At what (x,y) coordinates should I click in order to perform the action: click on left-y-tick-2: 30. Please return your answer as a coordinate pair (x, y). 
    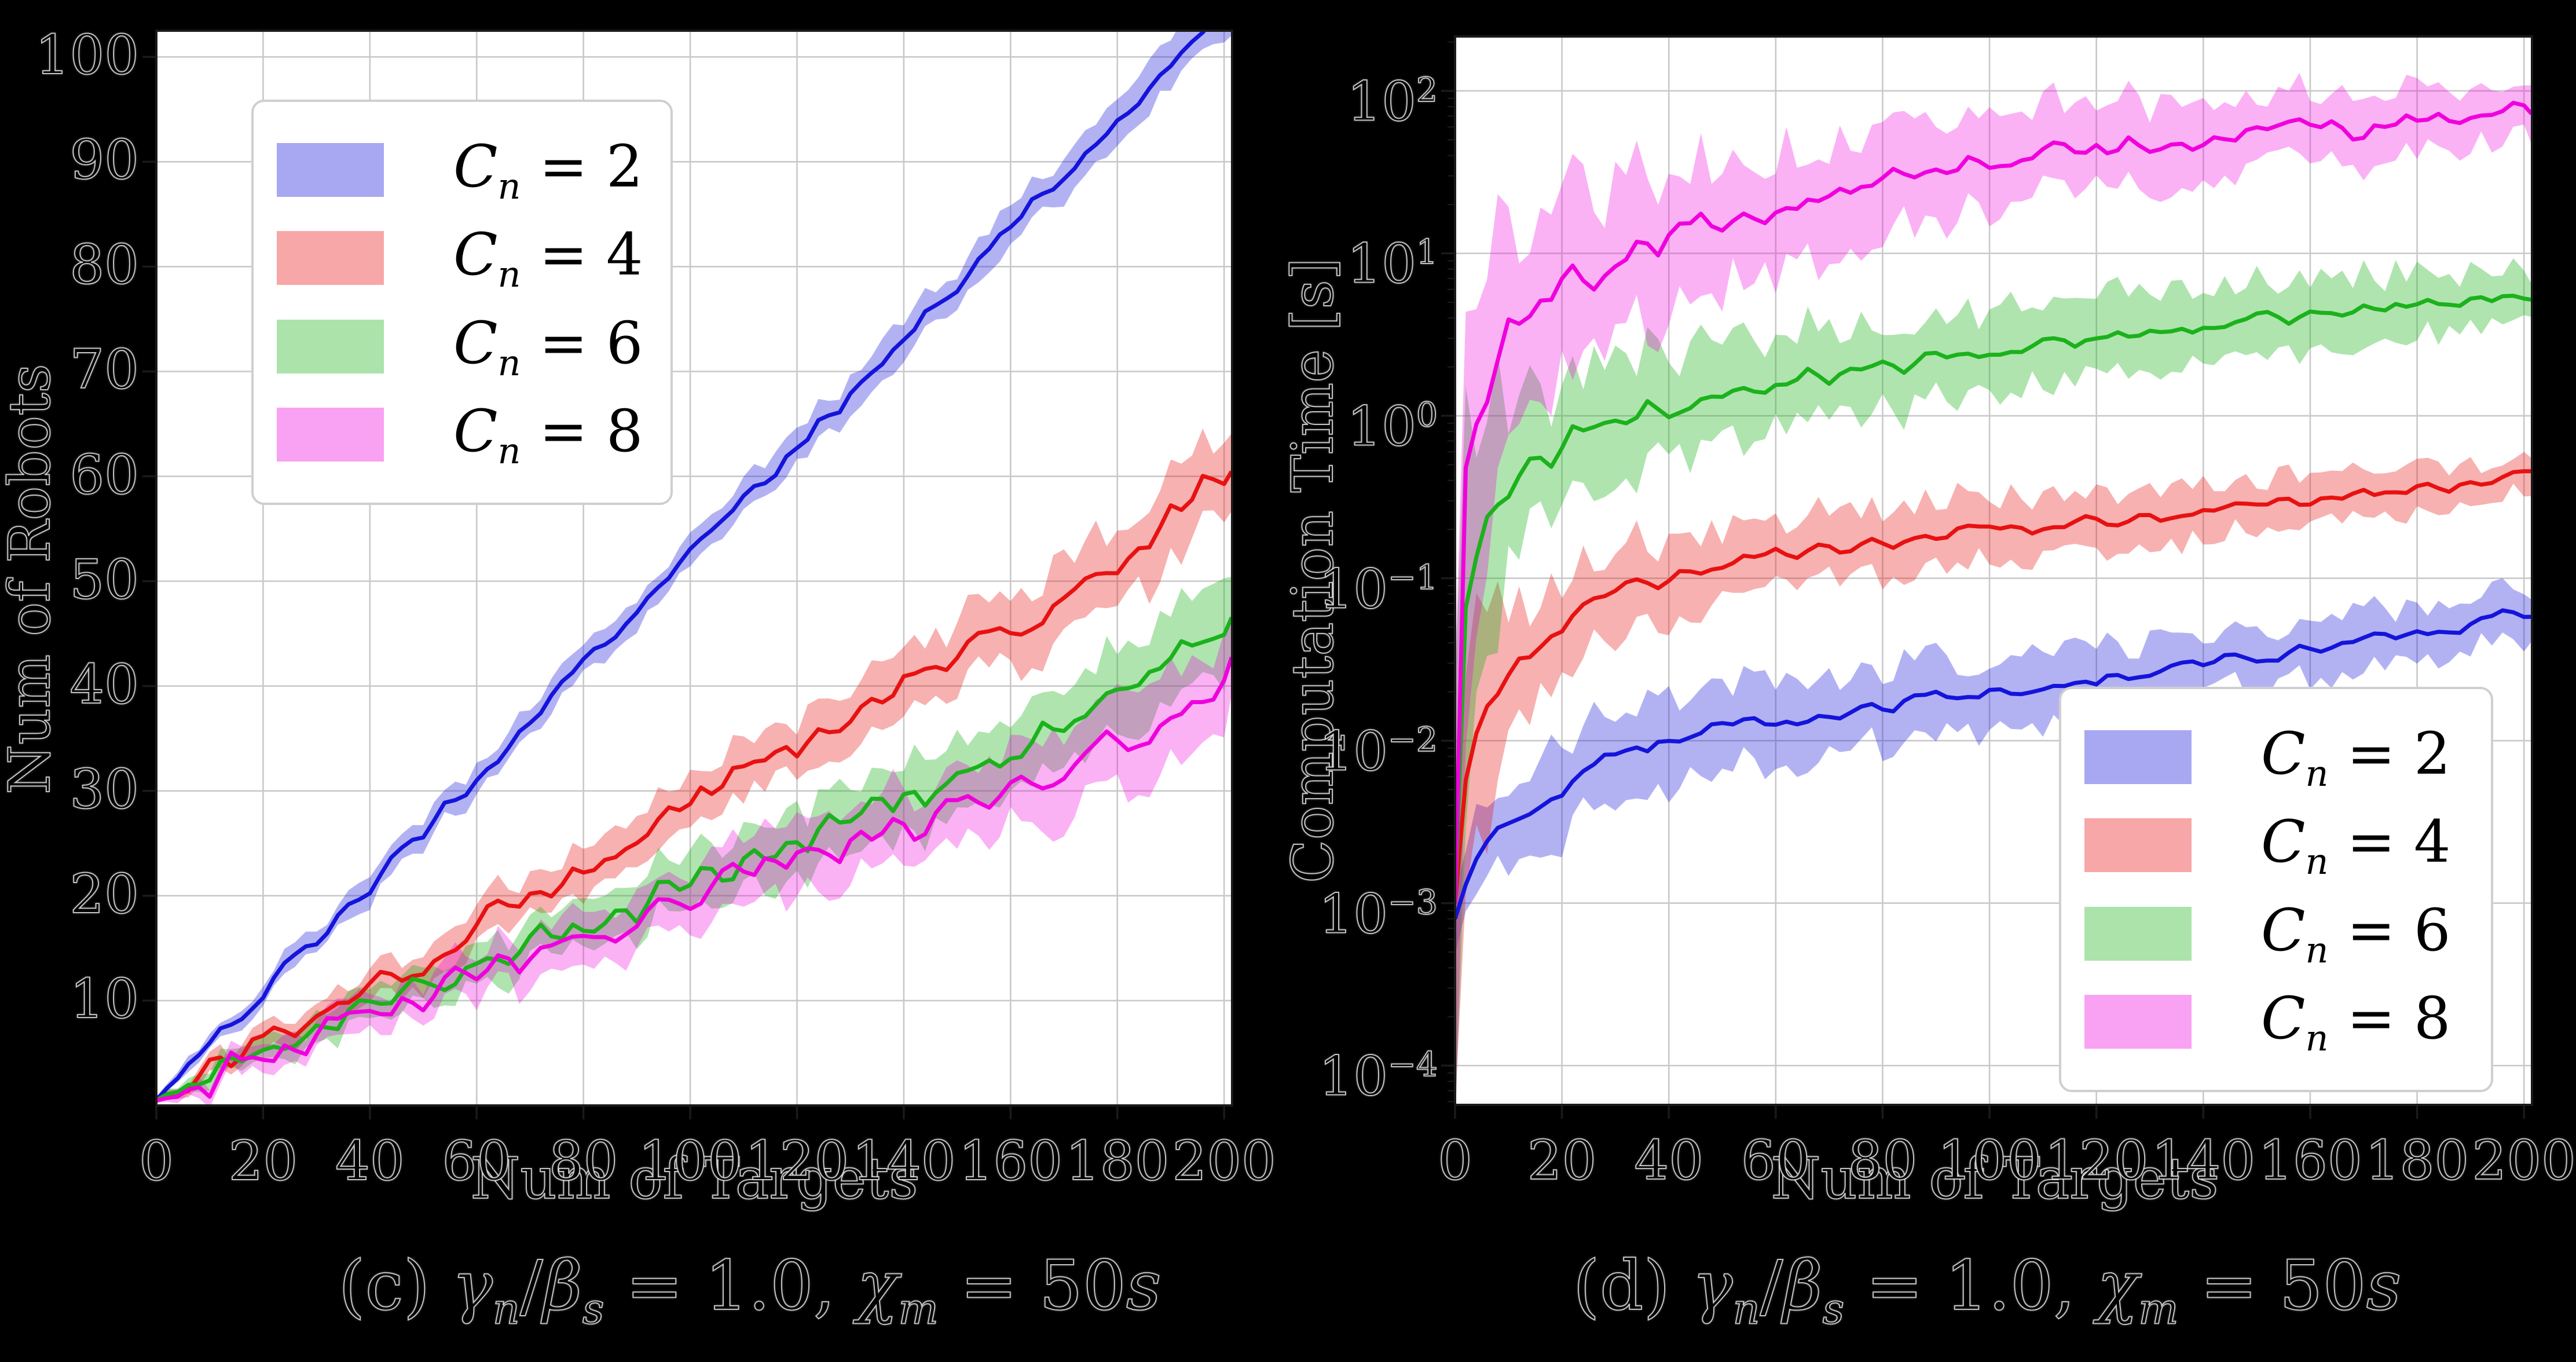
    Looking at the image, I should click on (104, 789).